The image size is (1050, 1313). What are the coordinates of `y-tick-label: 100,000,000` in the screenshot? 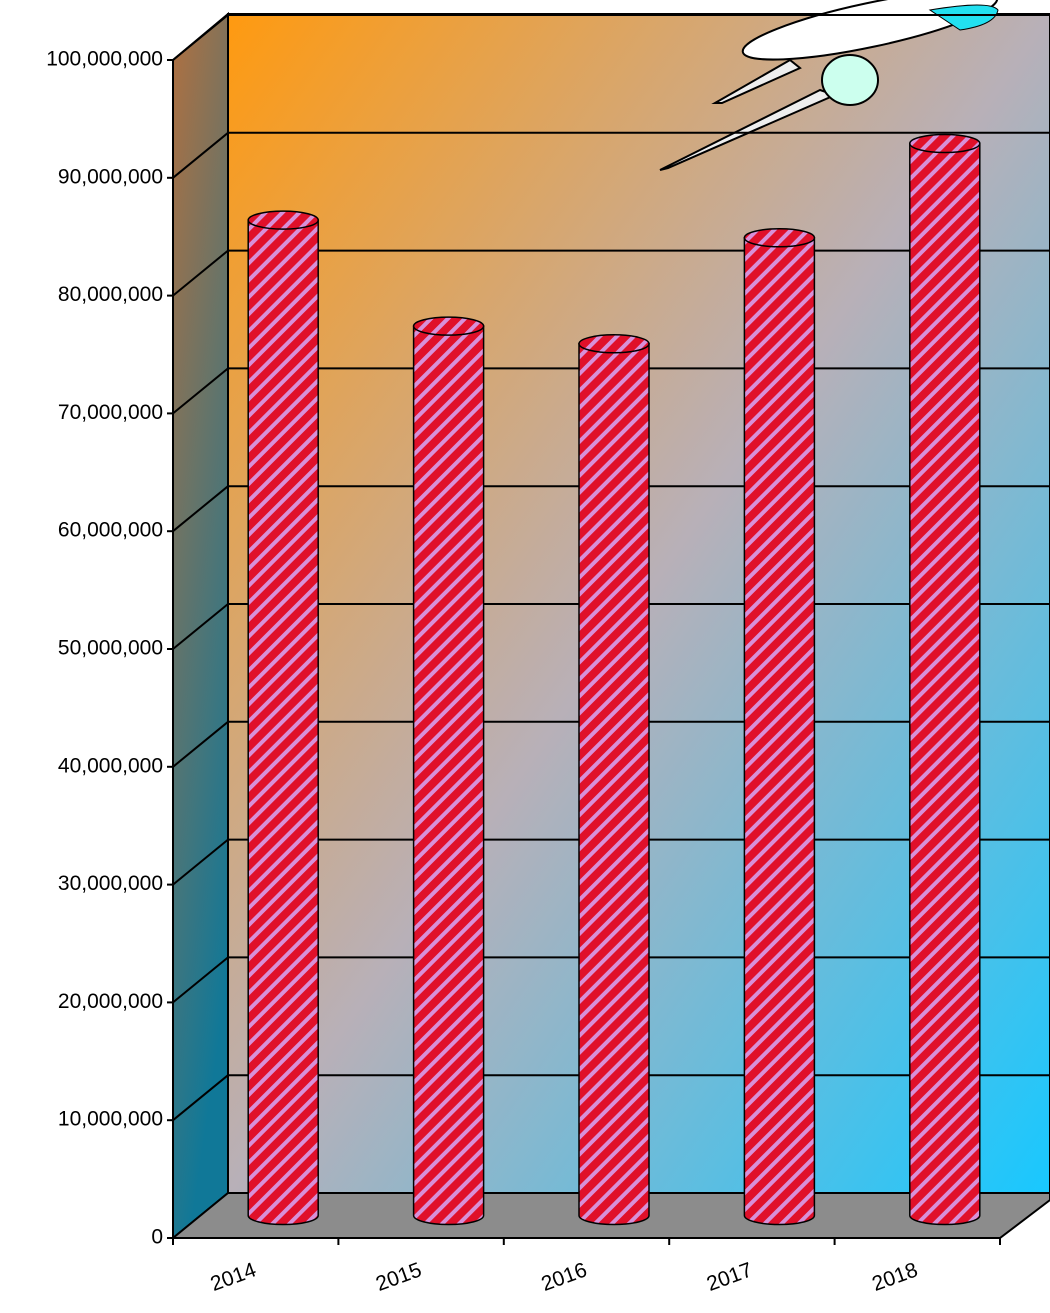 It's located at (104, 59).